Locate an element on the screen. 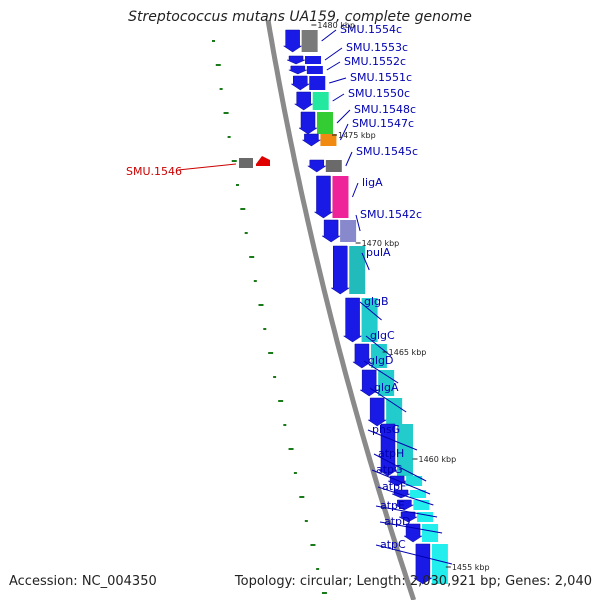 Image resolution: width=600 pixels, height=600 pixels. scale-tick-label: 1475 kbp is located at coordinates (357, 135).